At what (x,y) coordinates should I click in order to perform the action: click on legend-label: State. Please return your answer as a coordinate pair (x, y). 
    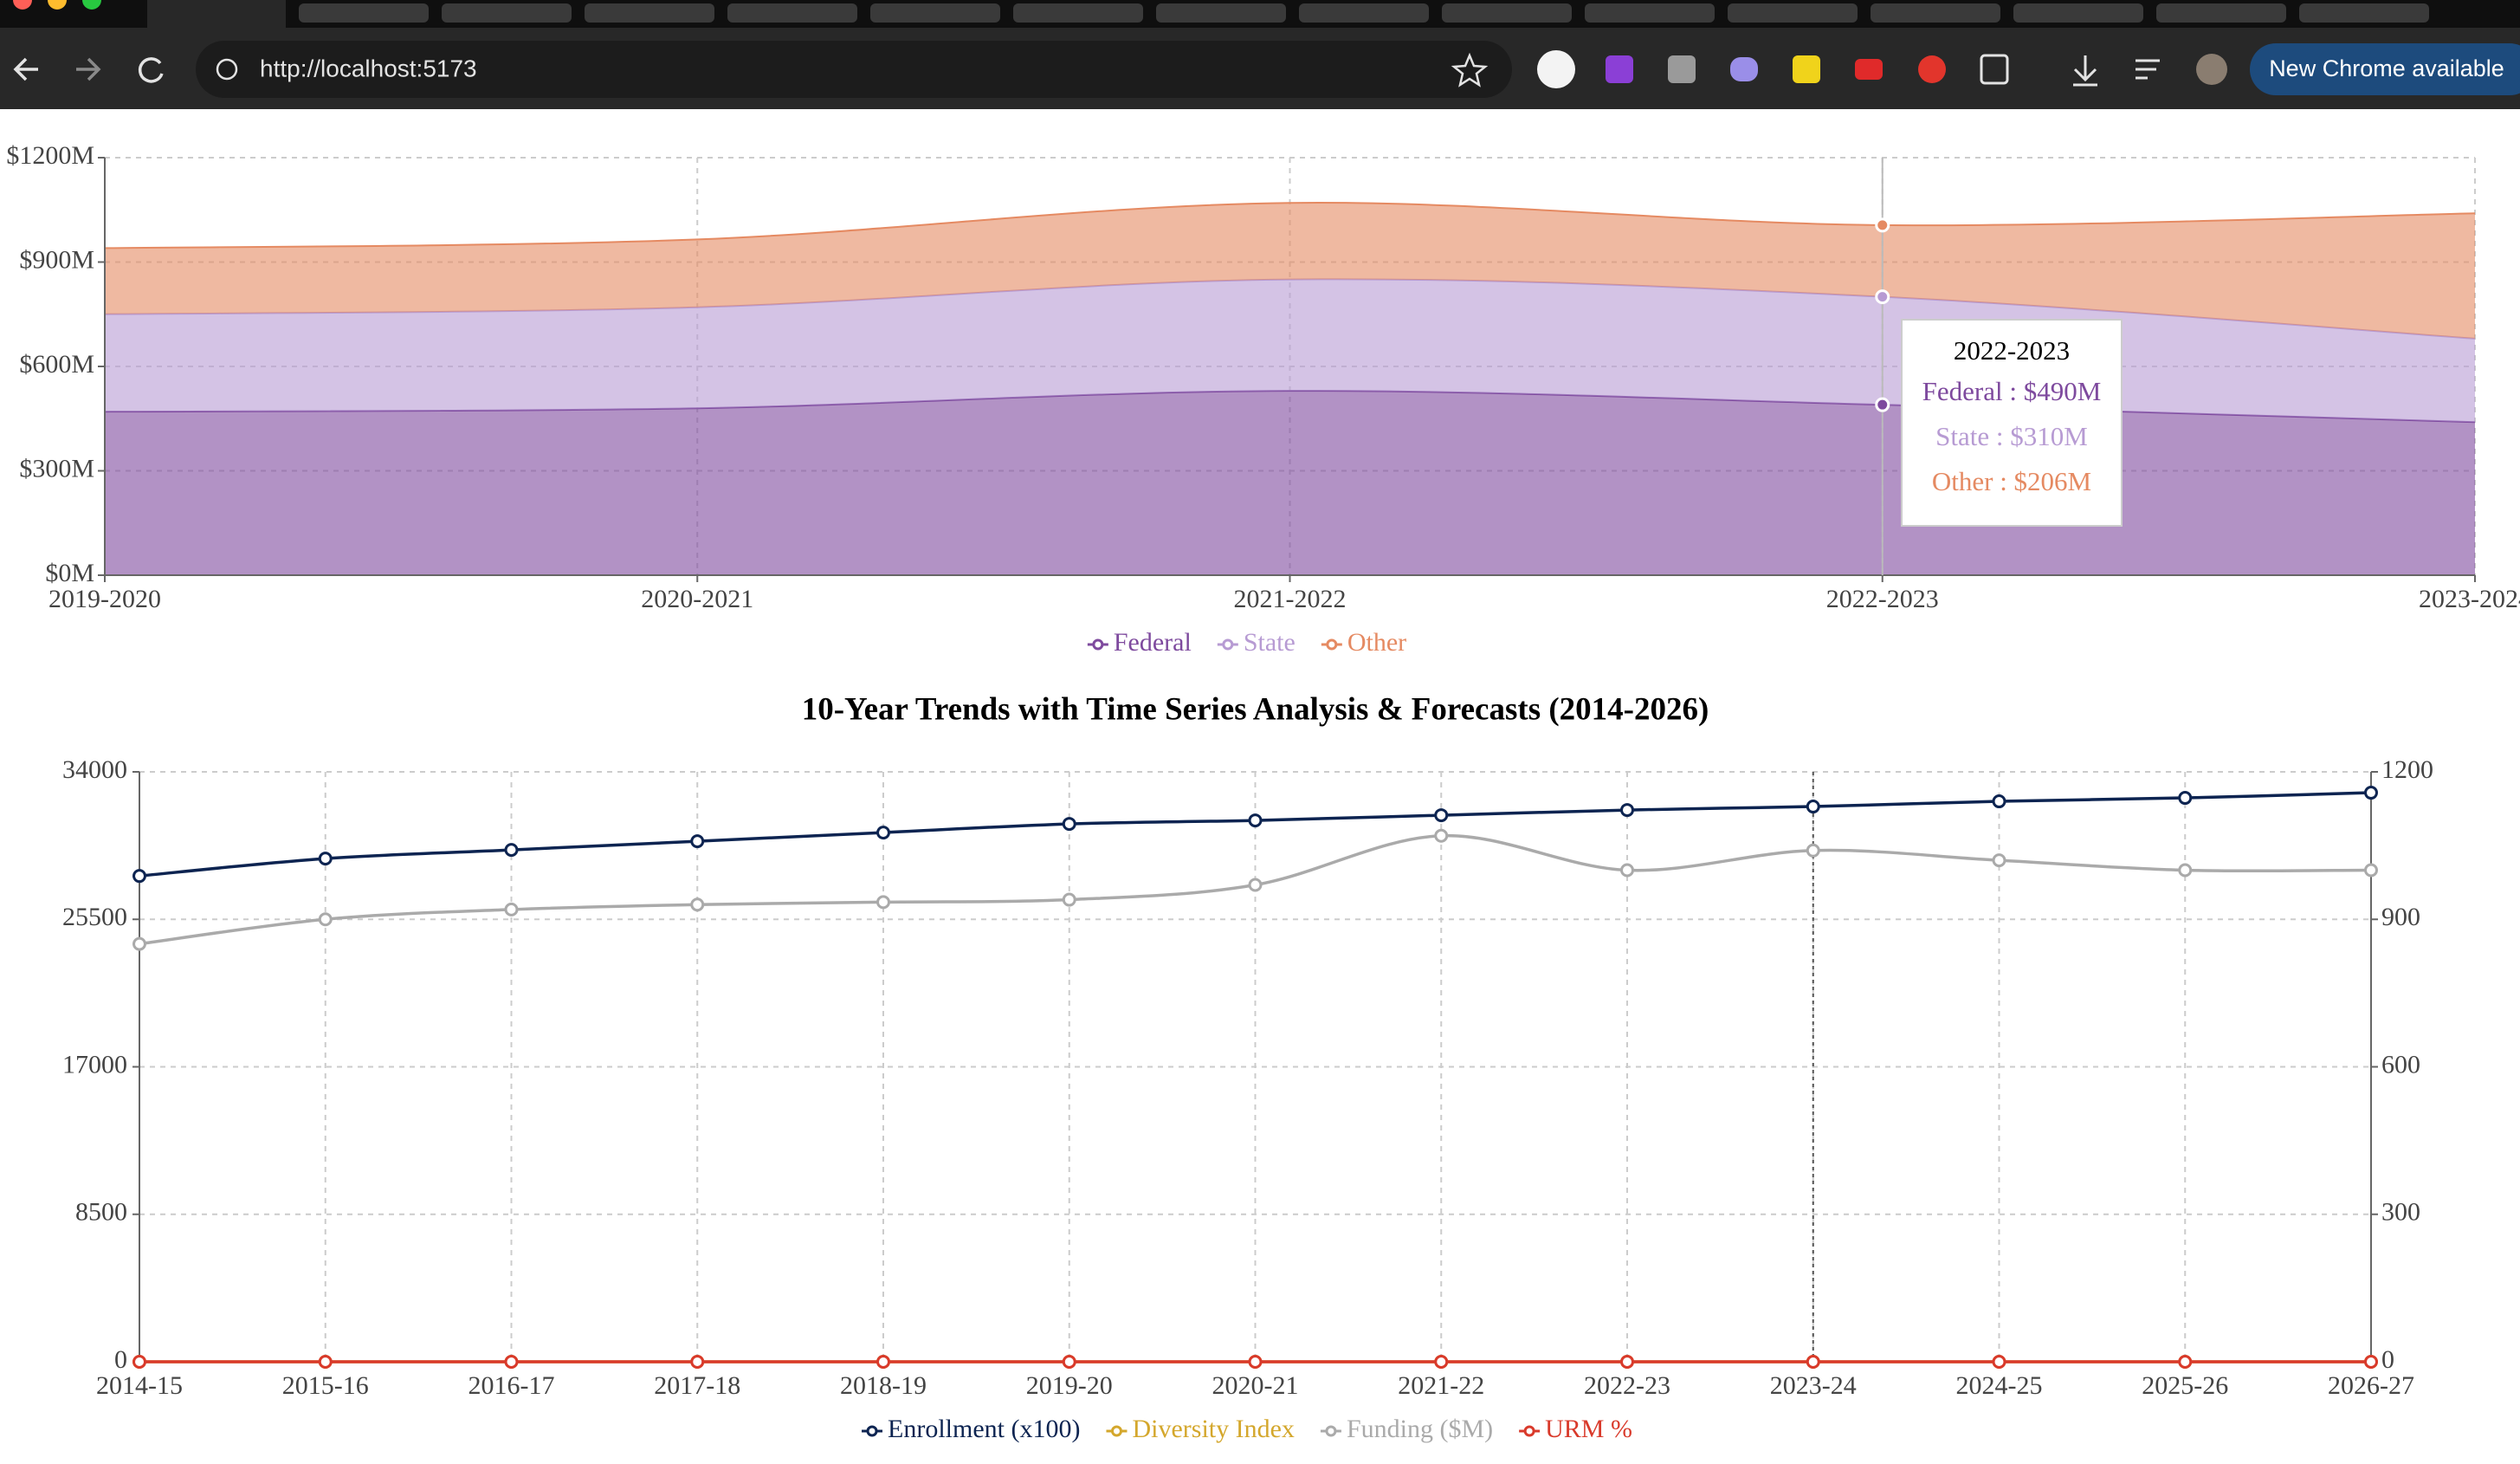
    Looking at the image, I should click on (1270, 642).